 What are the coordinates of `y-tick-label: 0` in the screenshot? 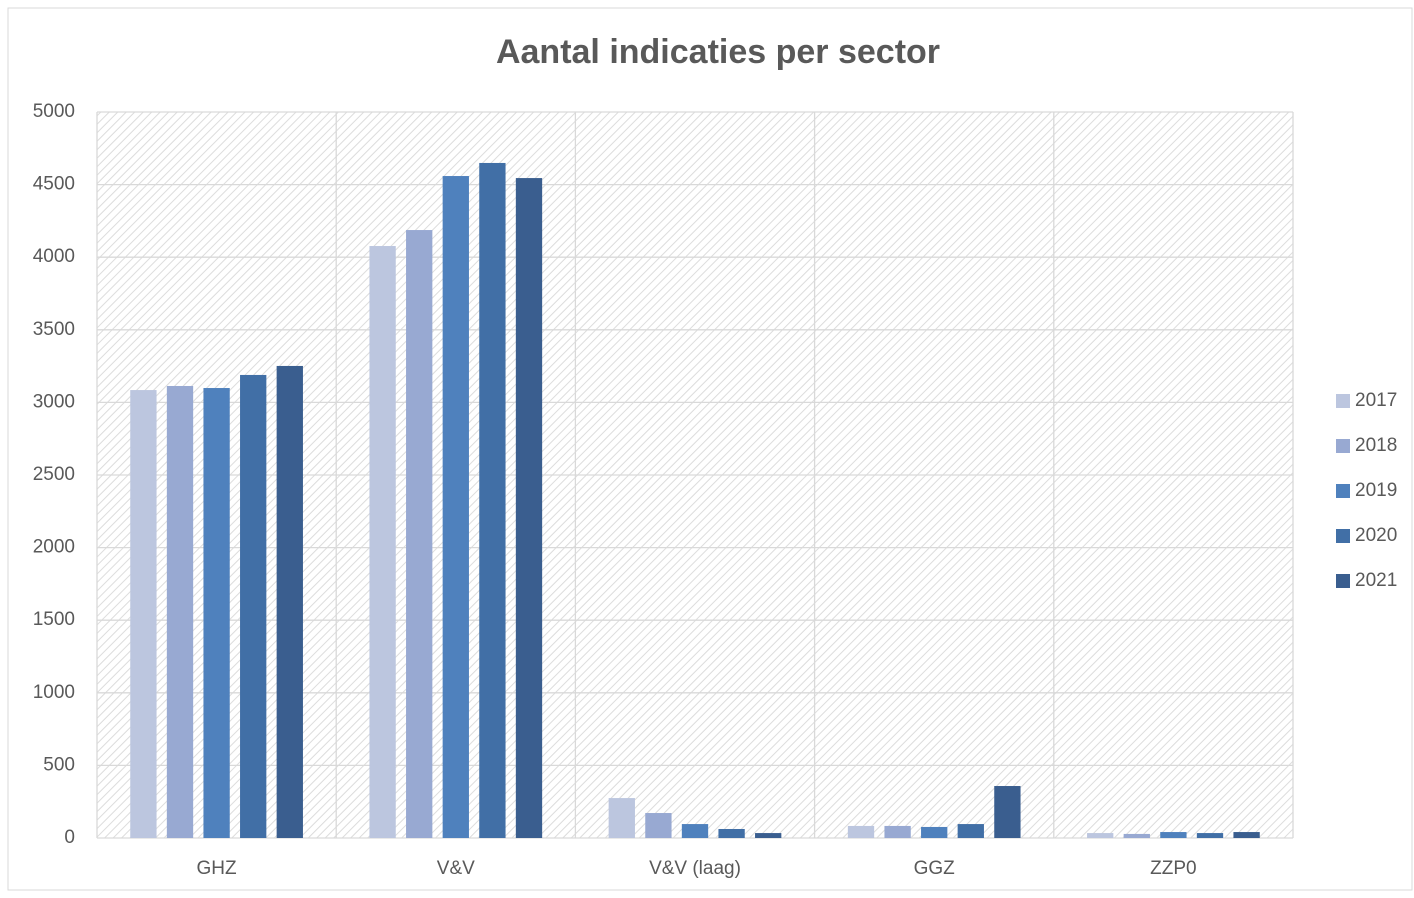 It's located at (69, 837).